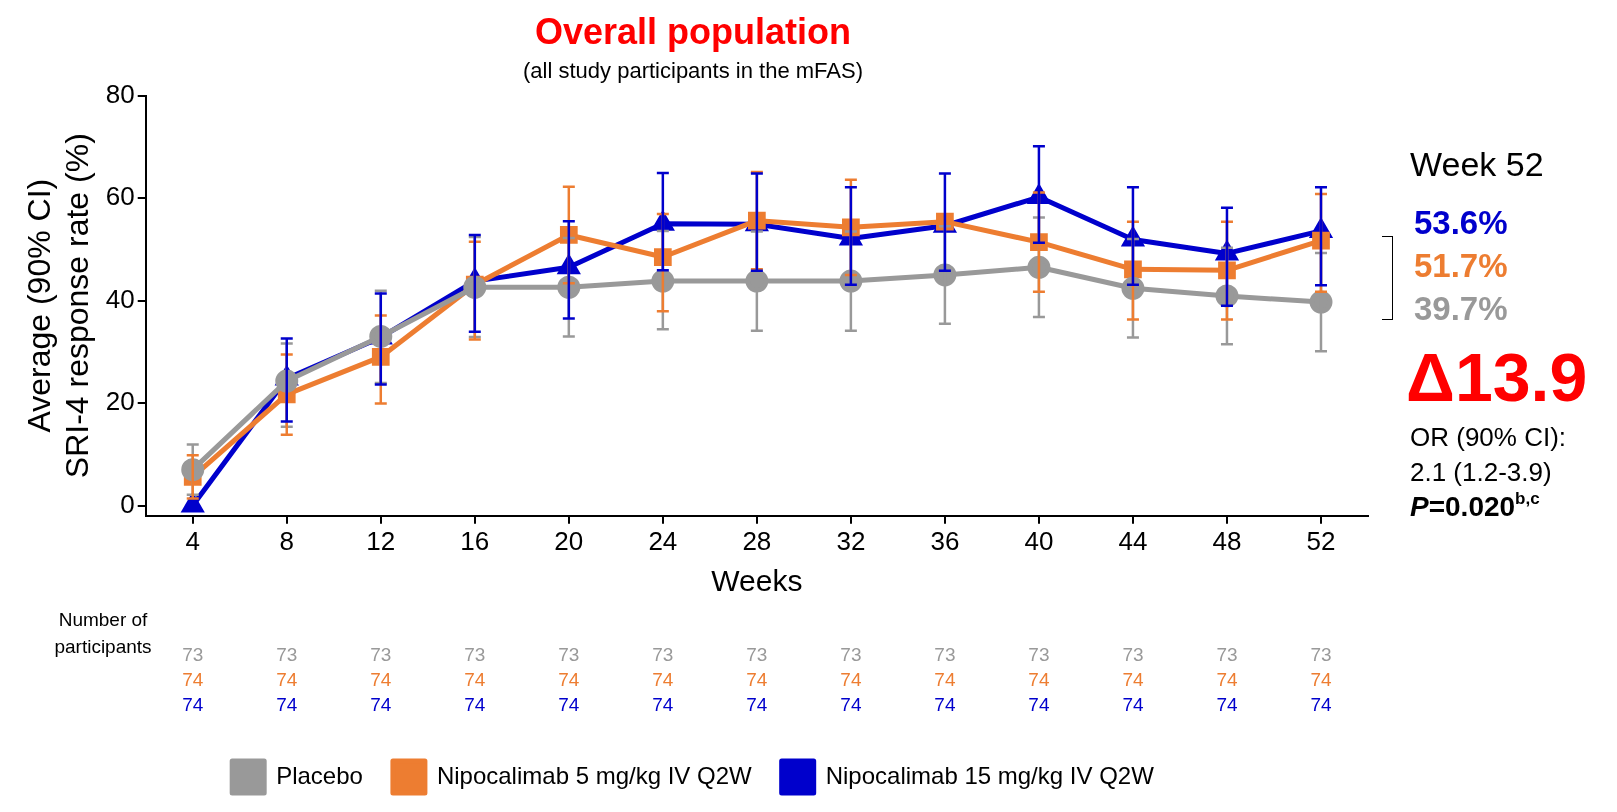  What do you see at coordinates (120, 196) in the screenshot?
I see `y-tick-label: 60` at bounding box center [120, 196].